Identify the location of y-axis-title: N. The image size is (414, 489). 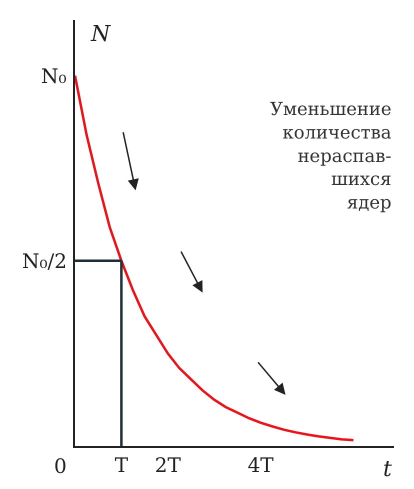
(100, 34).